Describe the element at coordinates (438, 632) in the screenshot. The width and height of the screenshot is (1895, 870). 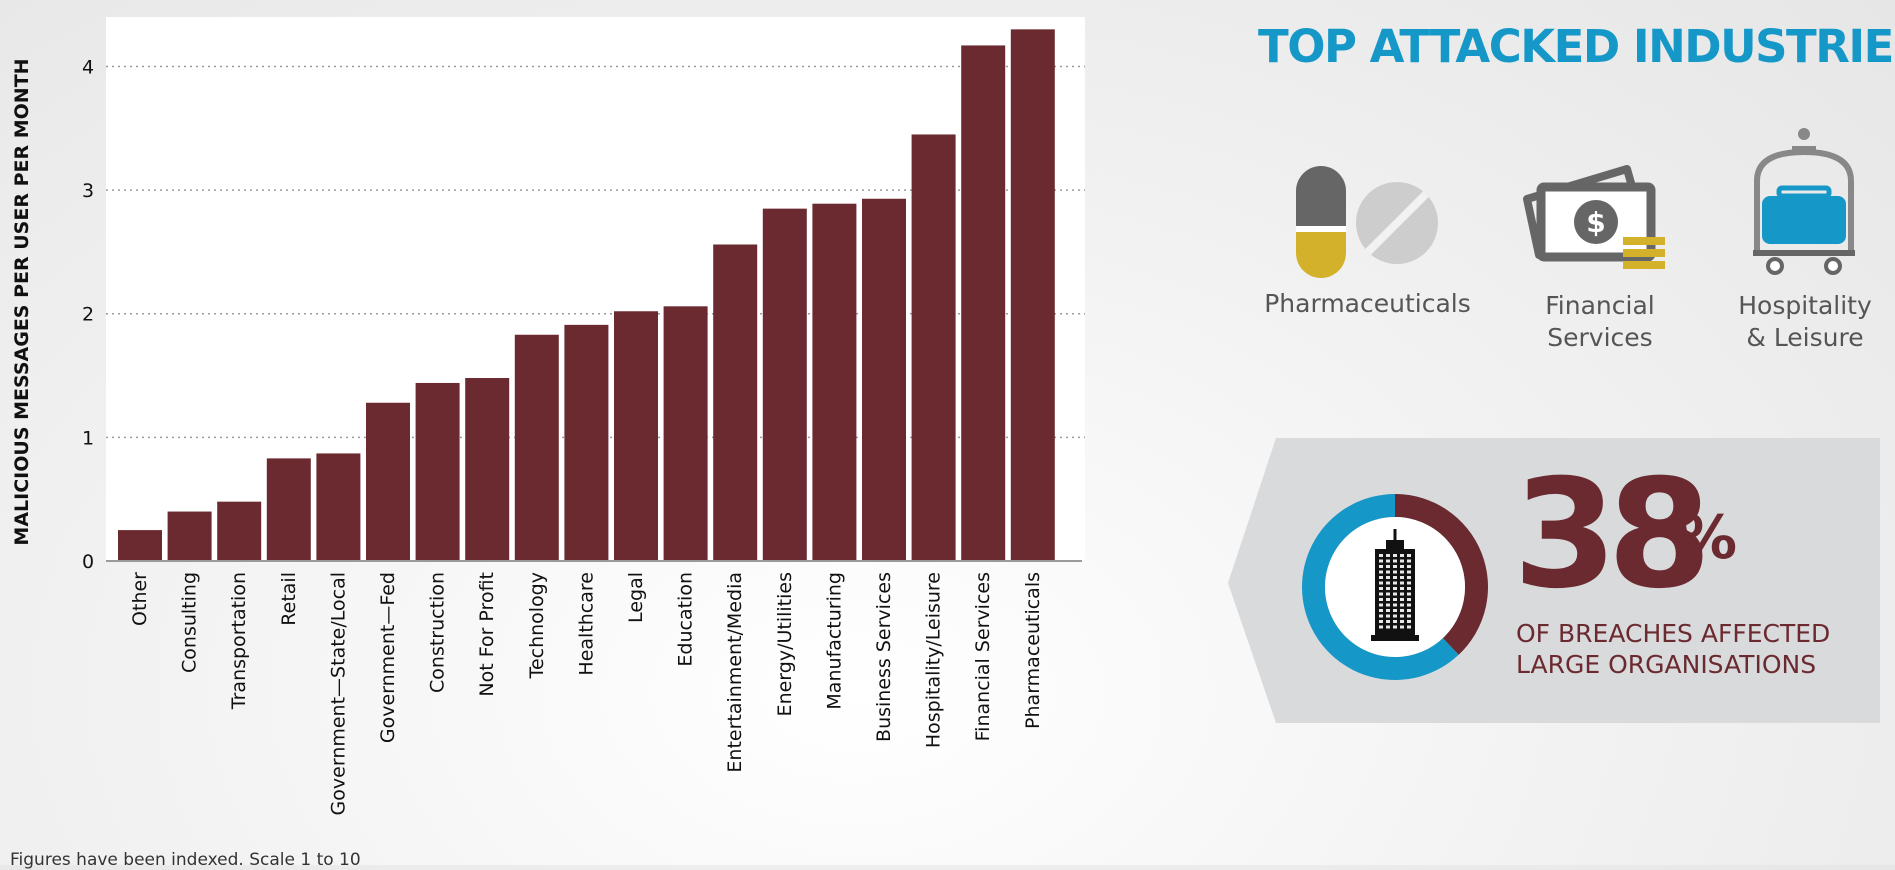
I see `x-tick-label: Construction` at that location.